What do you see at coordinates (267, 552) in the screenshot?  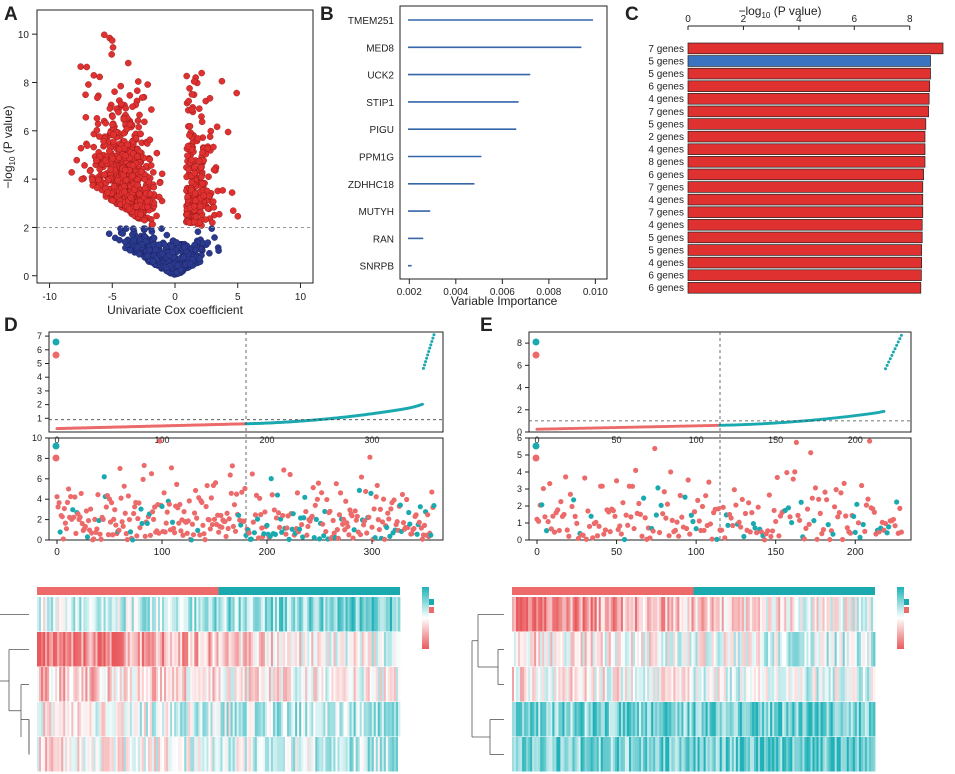 I see `survival-x-tick-label: 200` at bounding box center [267, 552].